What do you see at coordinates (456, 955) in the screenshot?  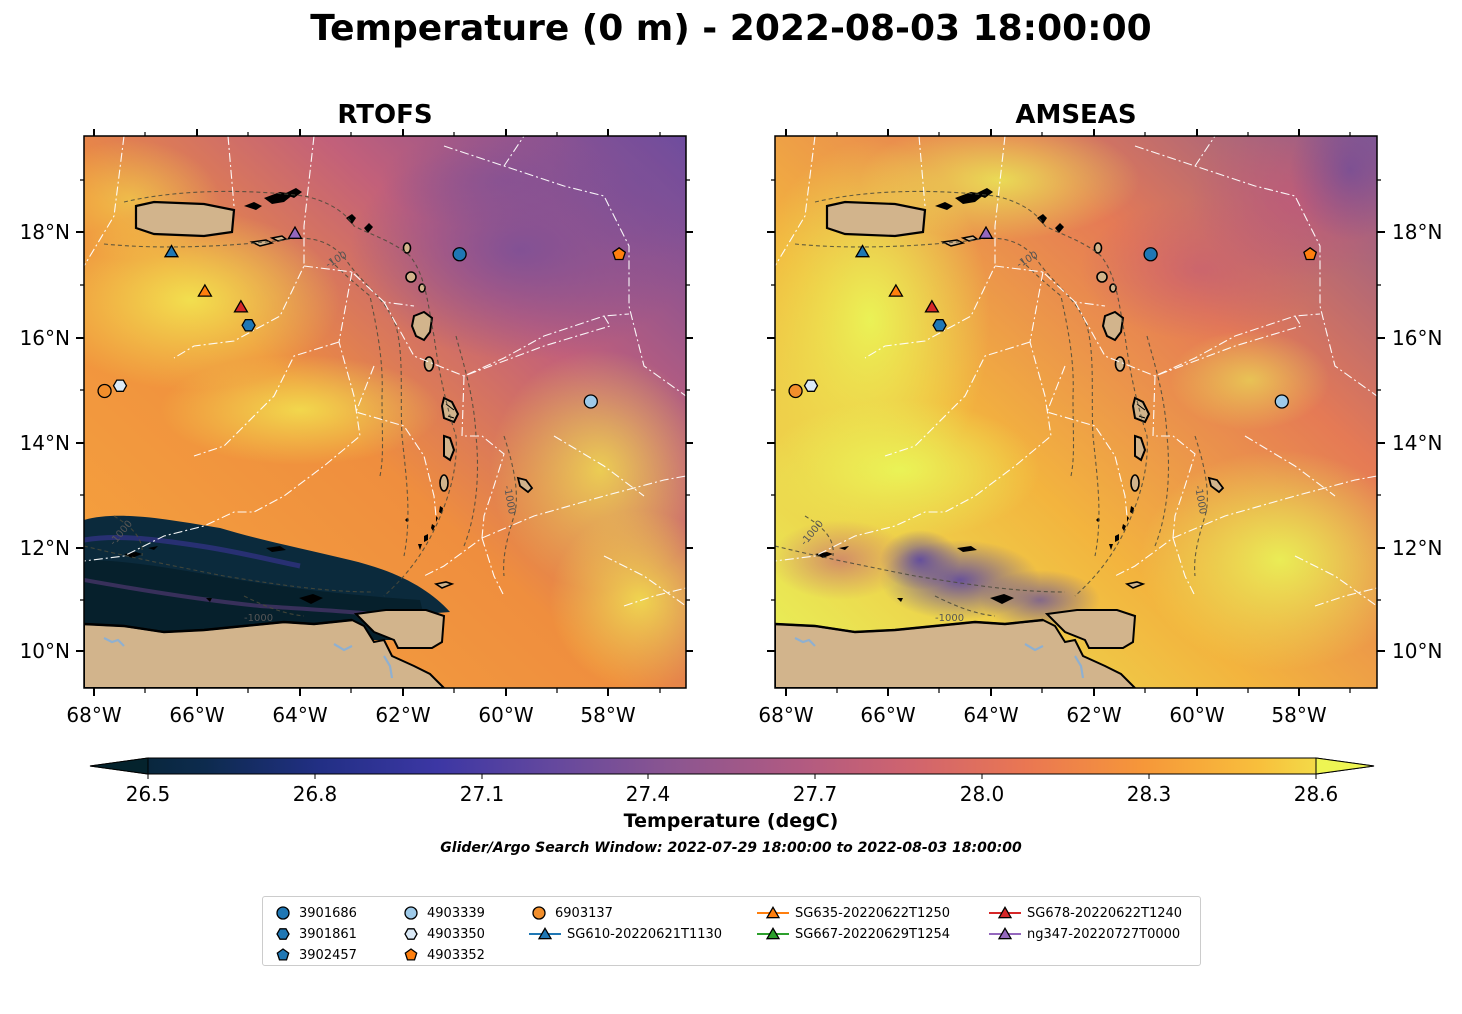 I see `legend-label: 4903352` at bounding box center [456, 955].